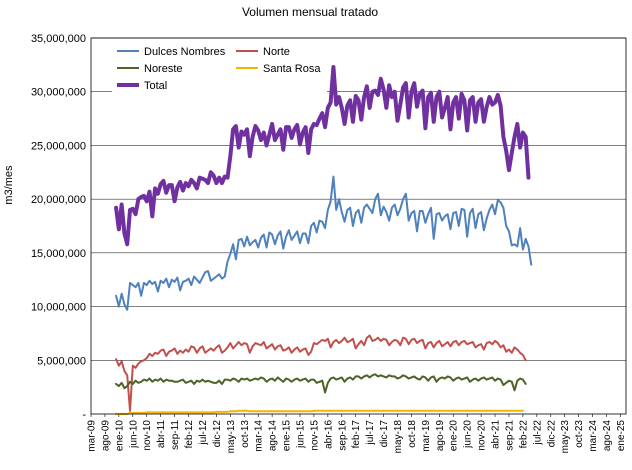  What do you see at coordinates (468, 434) in the screenshot?
I see `x-tick-label: jun-20` at bounding box center [468, 434].